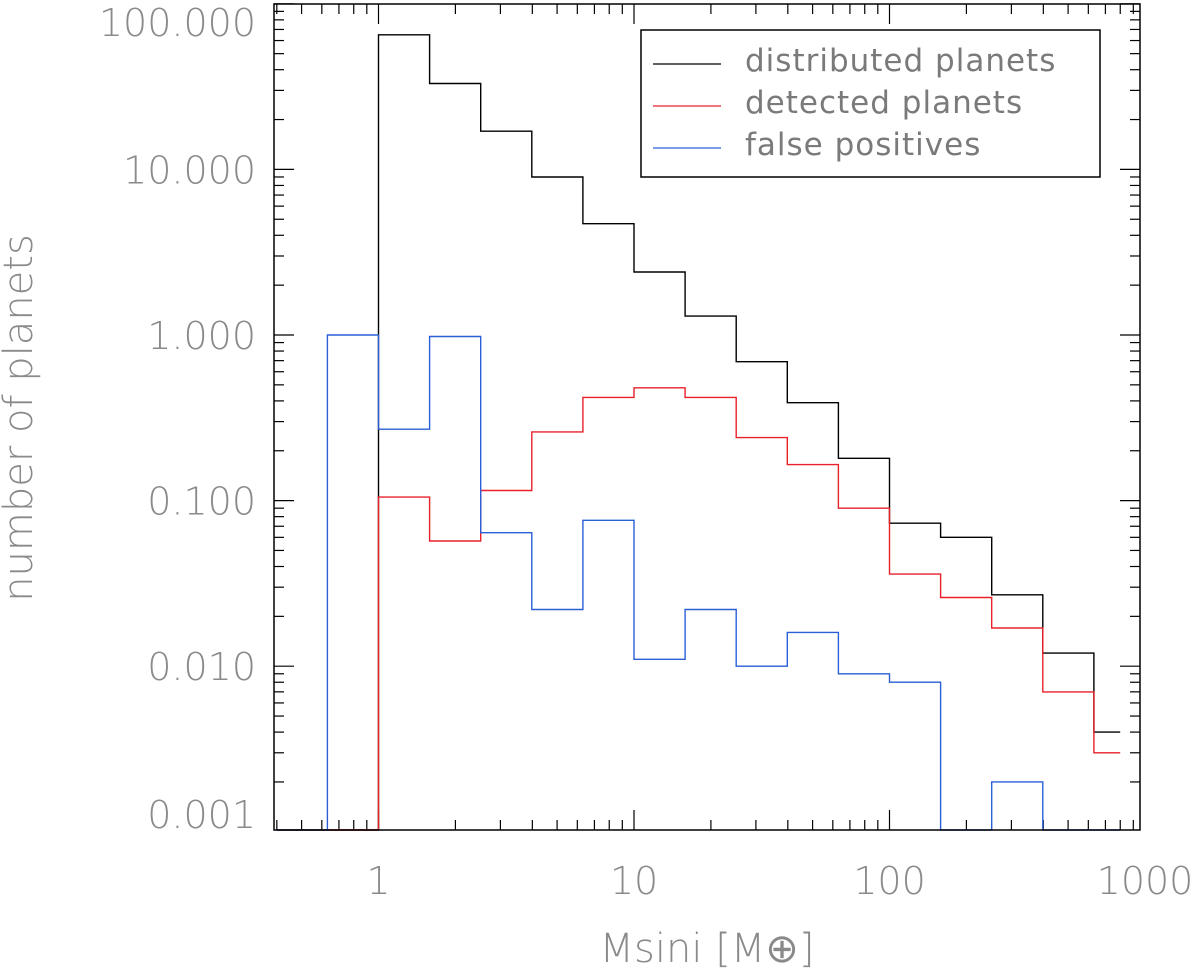  I want to click on legend-label-detected: detected planets, so click(884, 103).